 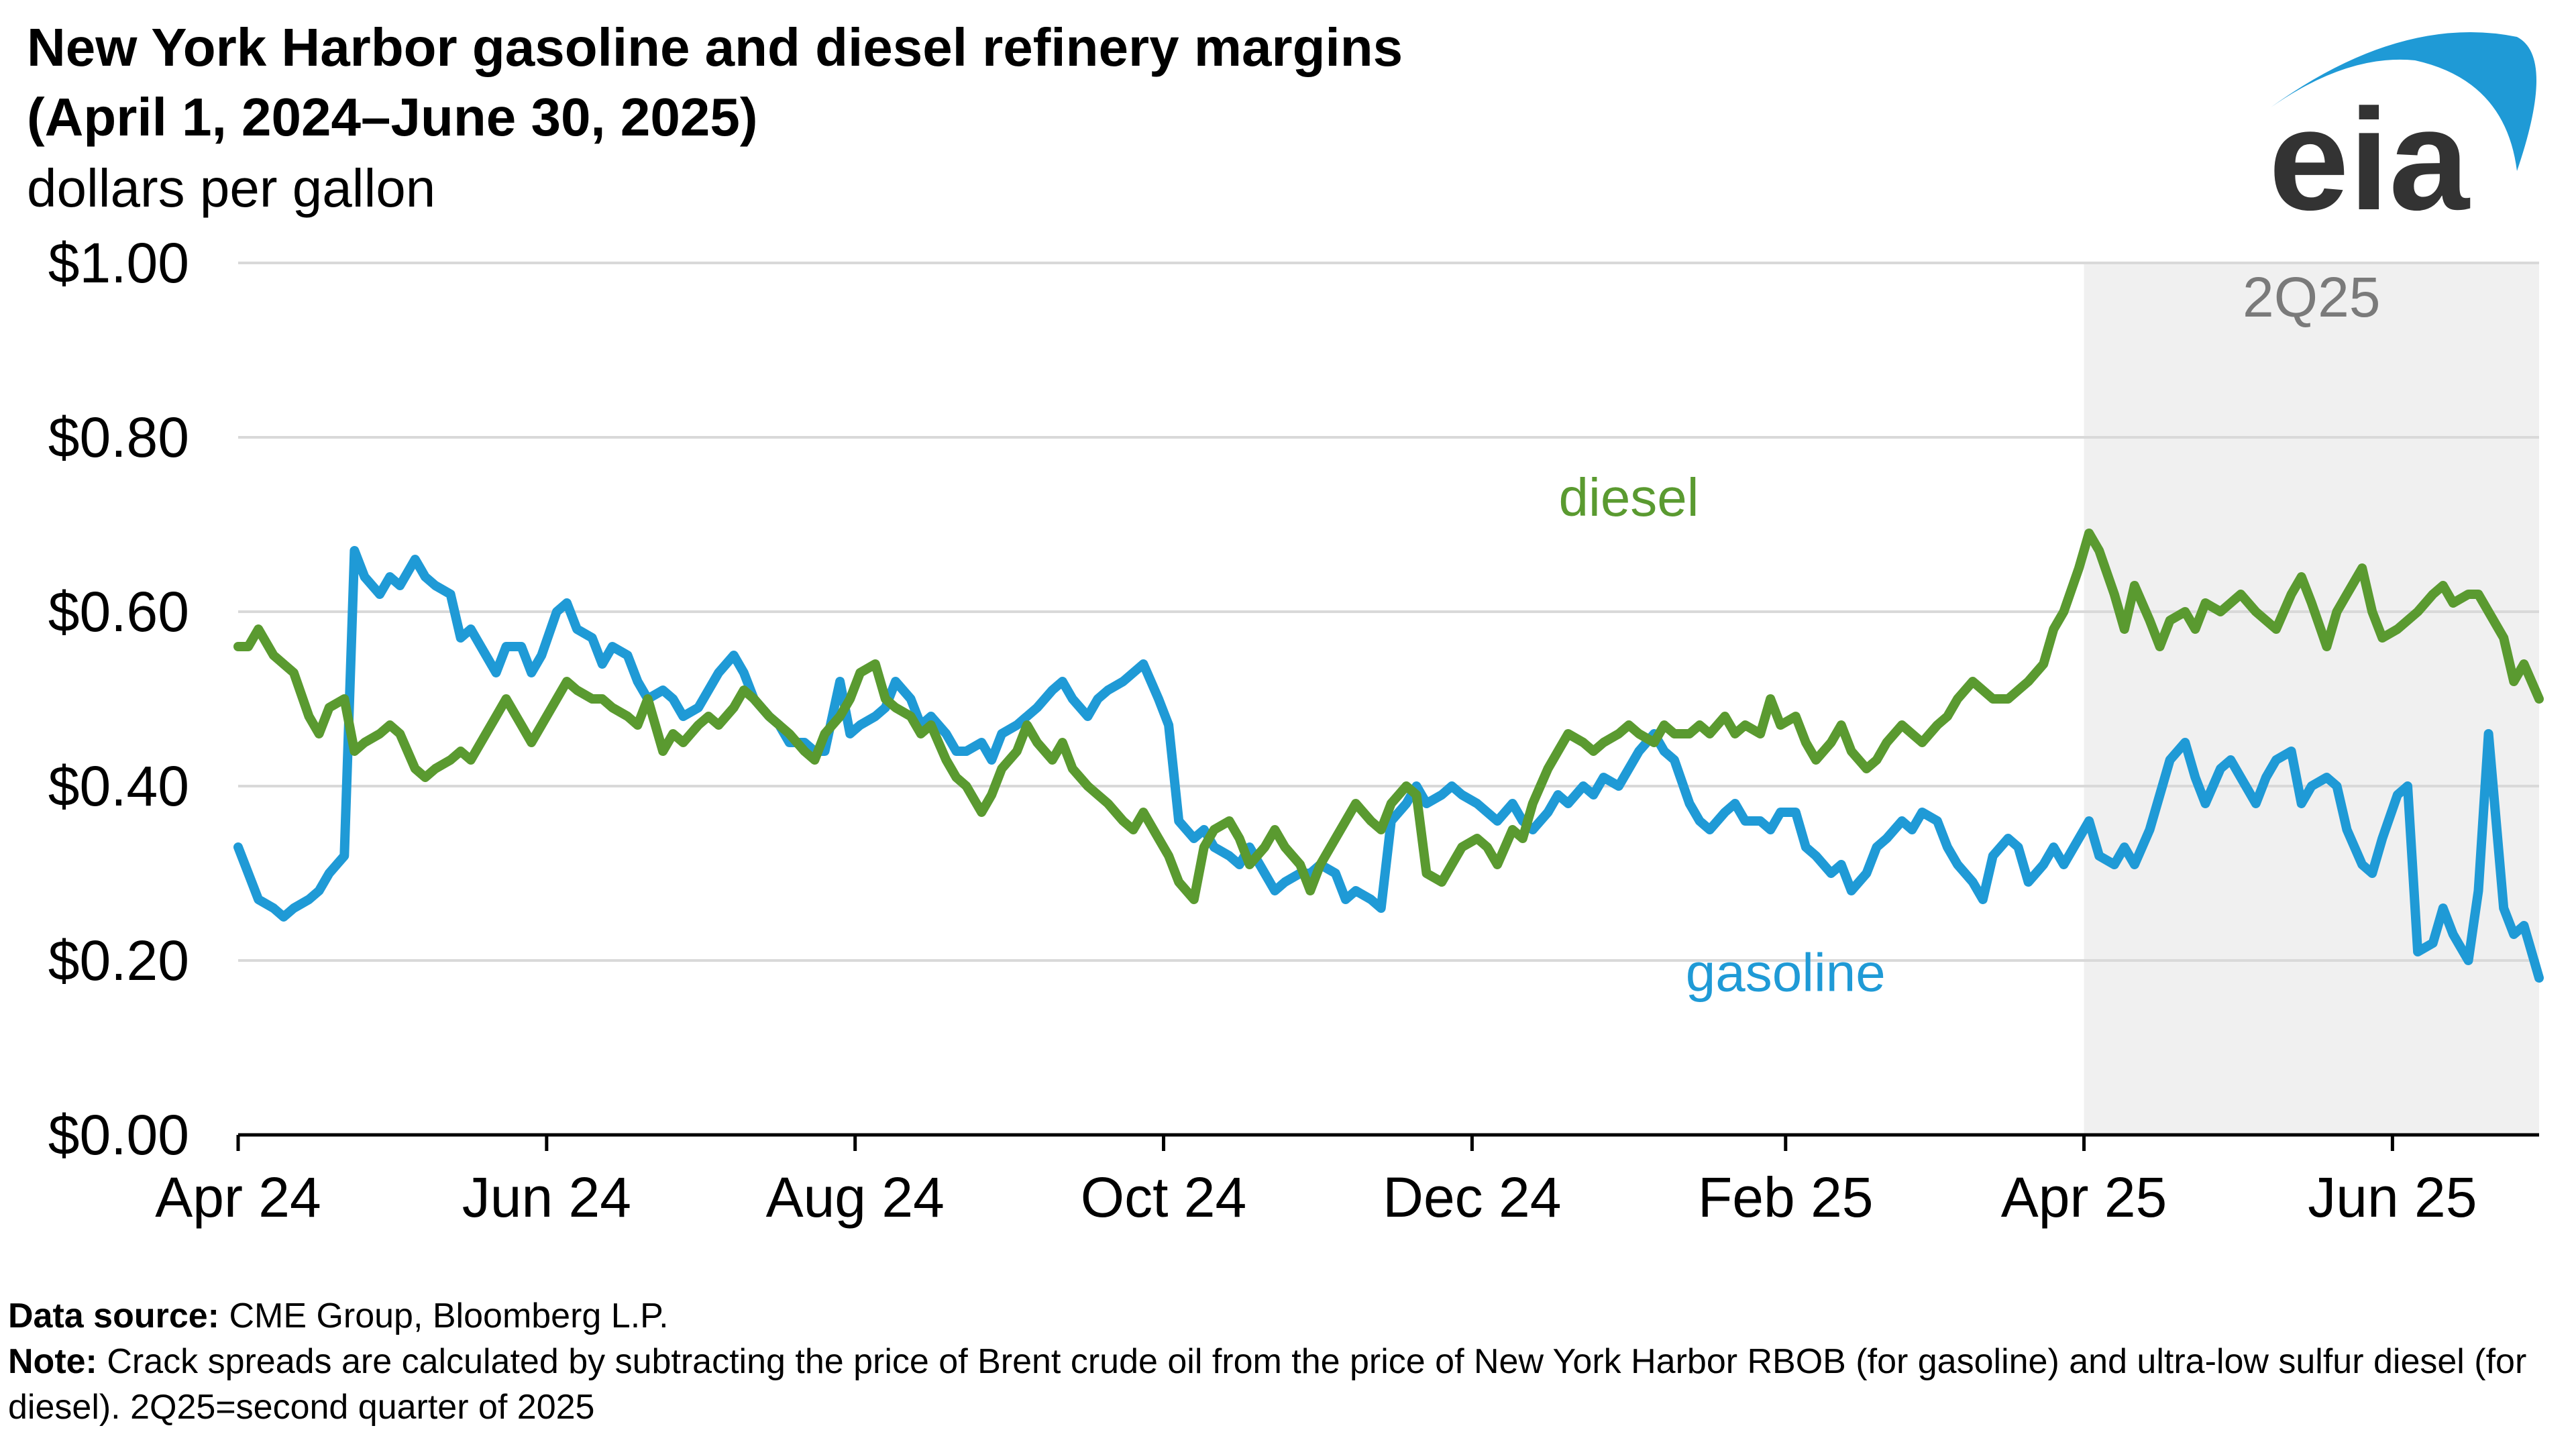 I want to click on x-tick-label: Apr 25, so click(x=2084, y=1198).